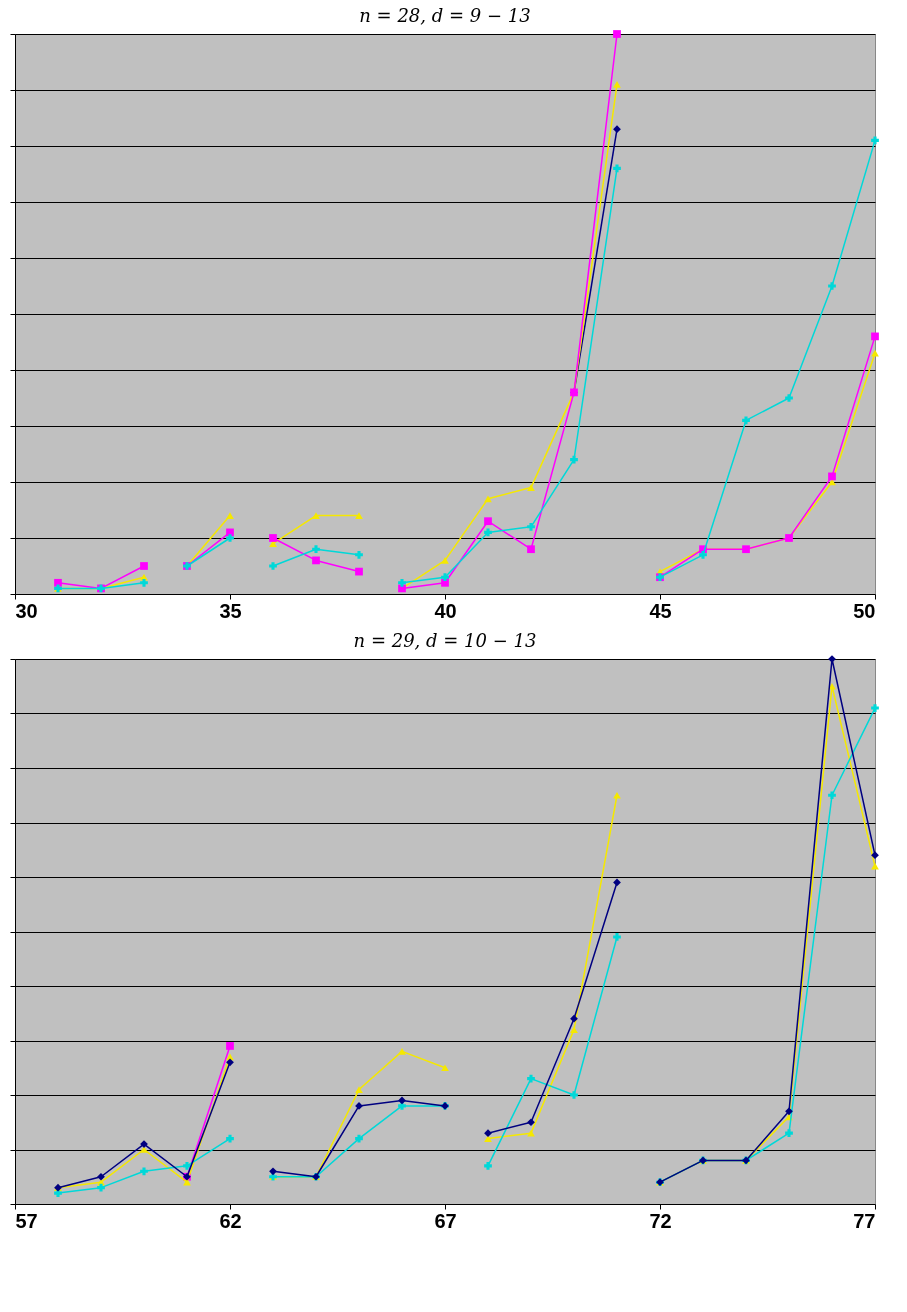 This screenshot has height=1312, width=907. Describe the element at coordinates (660, 1220) in the screenshot. I see `x-tick-label: 72` at that location.